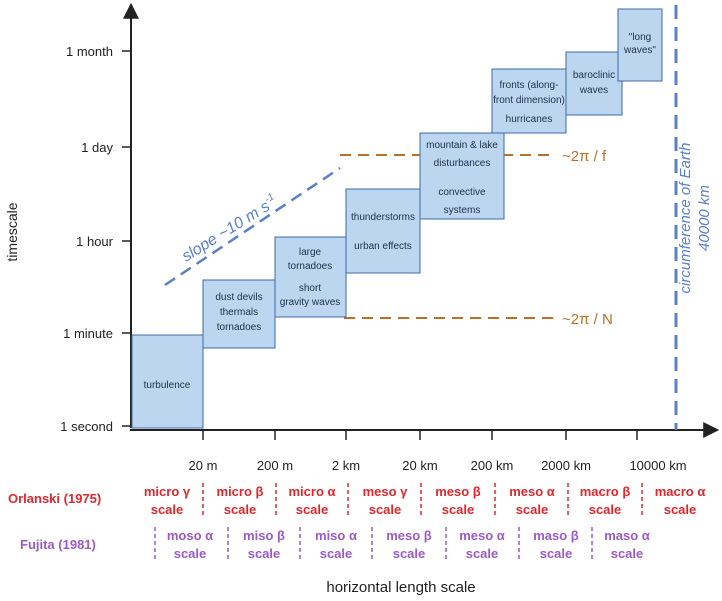  What do you see at coordinates (310, 277) in the screenshot?
I see `box-tornadoes-gravity` at bounding box center [310, 277].